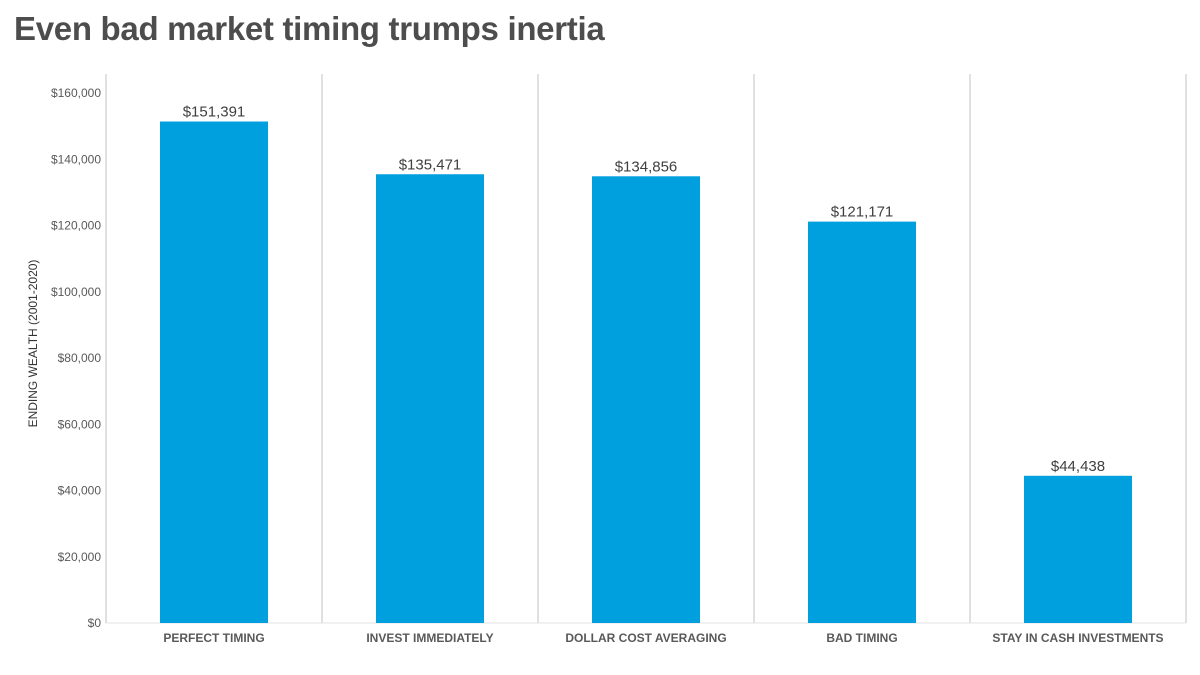 The width and height of the screenshot is (1200, 675). What do you see at coordinates (309, 28) in the screenshot?
I see `chart-title: Even bad market timing trumps inertia` at bounding box center [309, 28].